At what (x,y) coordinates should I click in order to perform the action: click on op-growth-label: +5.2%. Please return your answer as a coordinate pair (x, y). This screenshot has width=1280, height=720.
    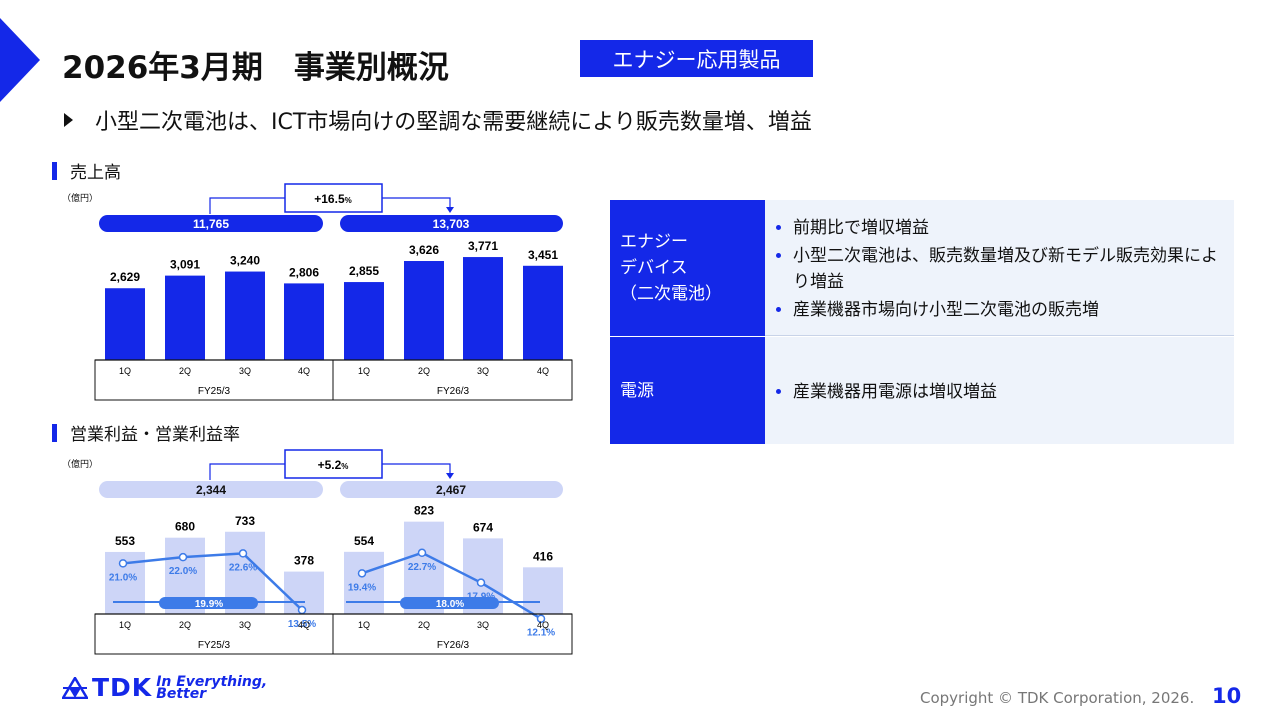
    Looking at the image, I should click on (333, 465).